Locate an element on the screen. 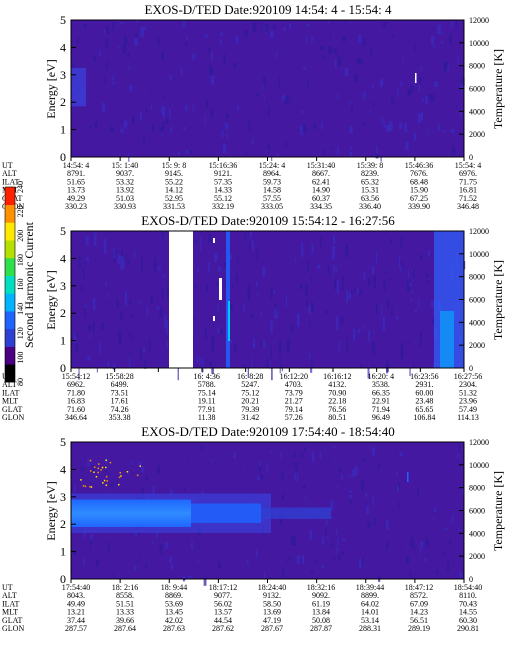 This screenshot has width=505, height=649. ephemeris-value: 14.90 is located at coordinates (321, 190).